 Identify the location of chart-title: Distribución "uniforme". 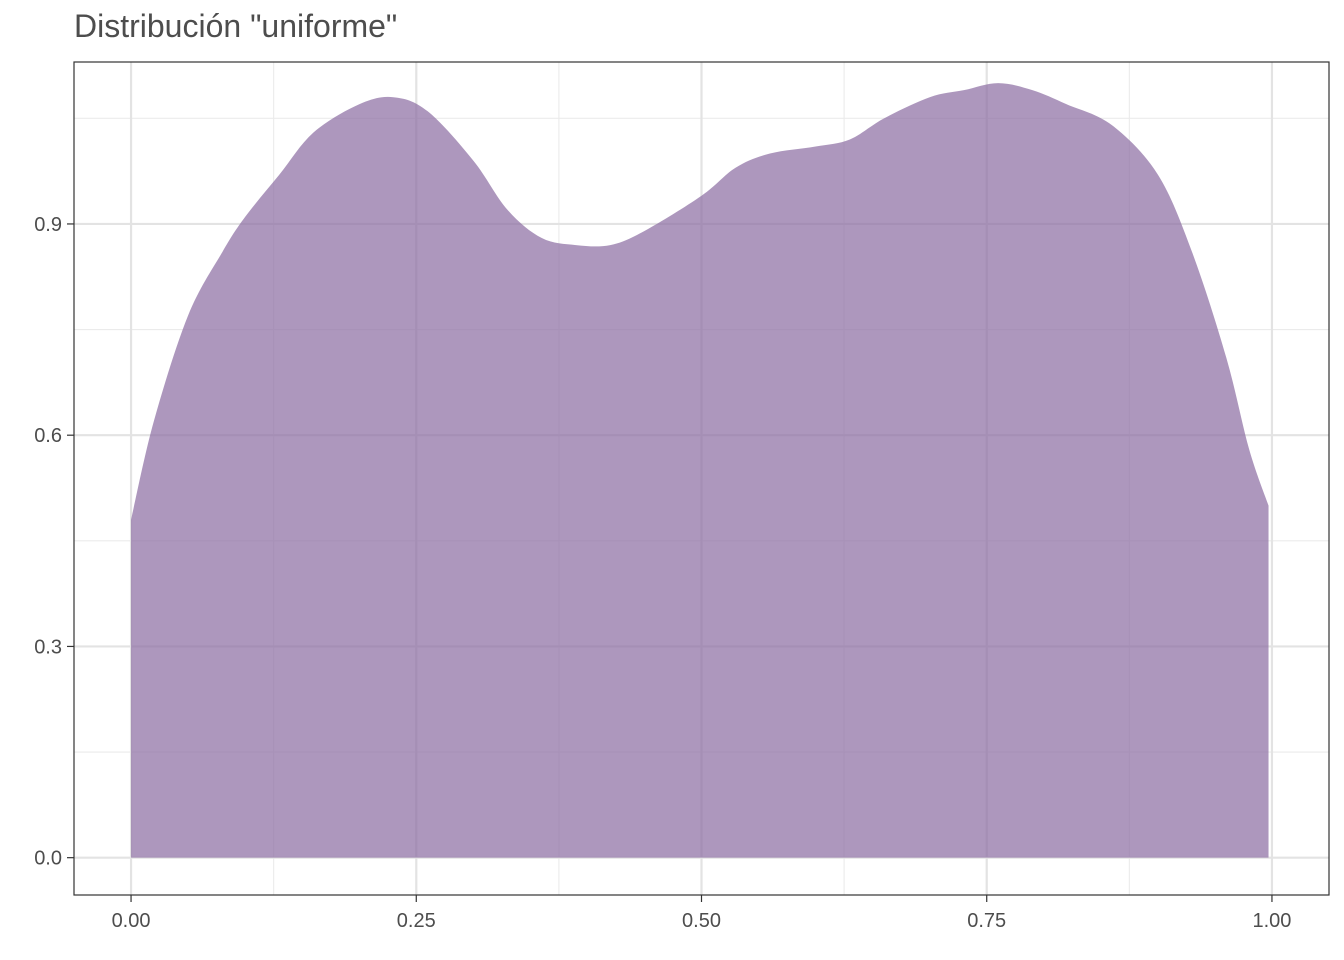
(236, 26).